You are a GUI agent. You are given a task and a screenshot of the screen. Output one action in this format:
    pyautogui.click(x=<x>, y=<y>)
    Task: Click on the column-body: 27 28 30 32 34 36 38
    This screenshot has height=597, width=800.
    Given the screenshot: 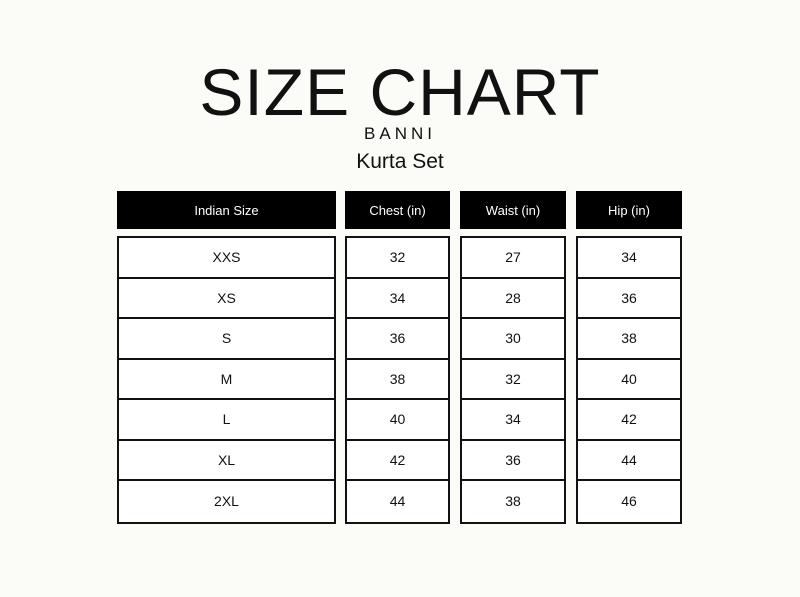 What is the action you would take?
    pyautogui.click(x=513, y=380)
    